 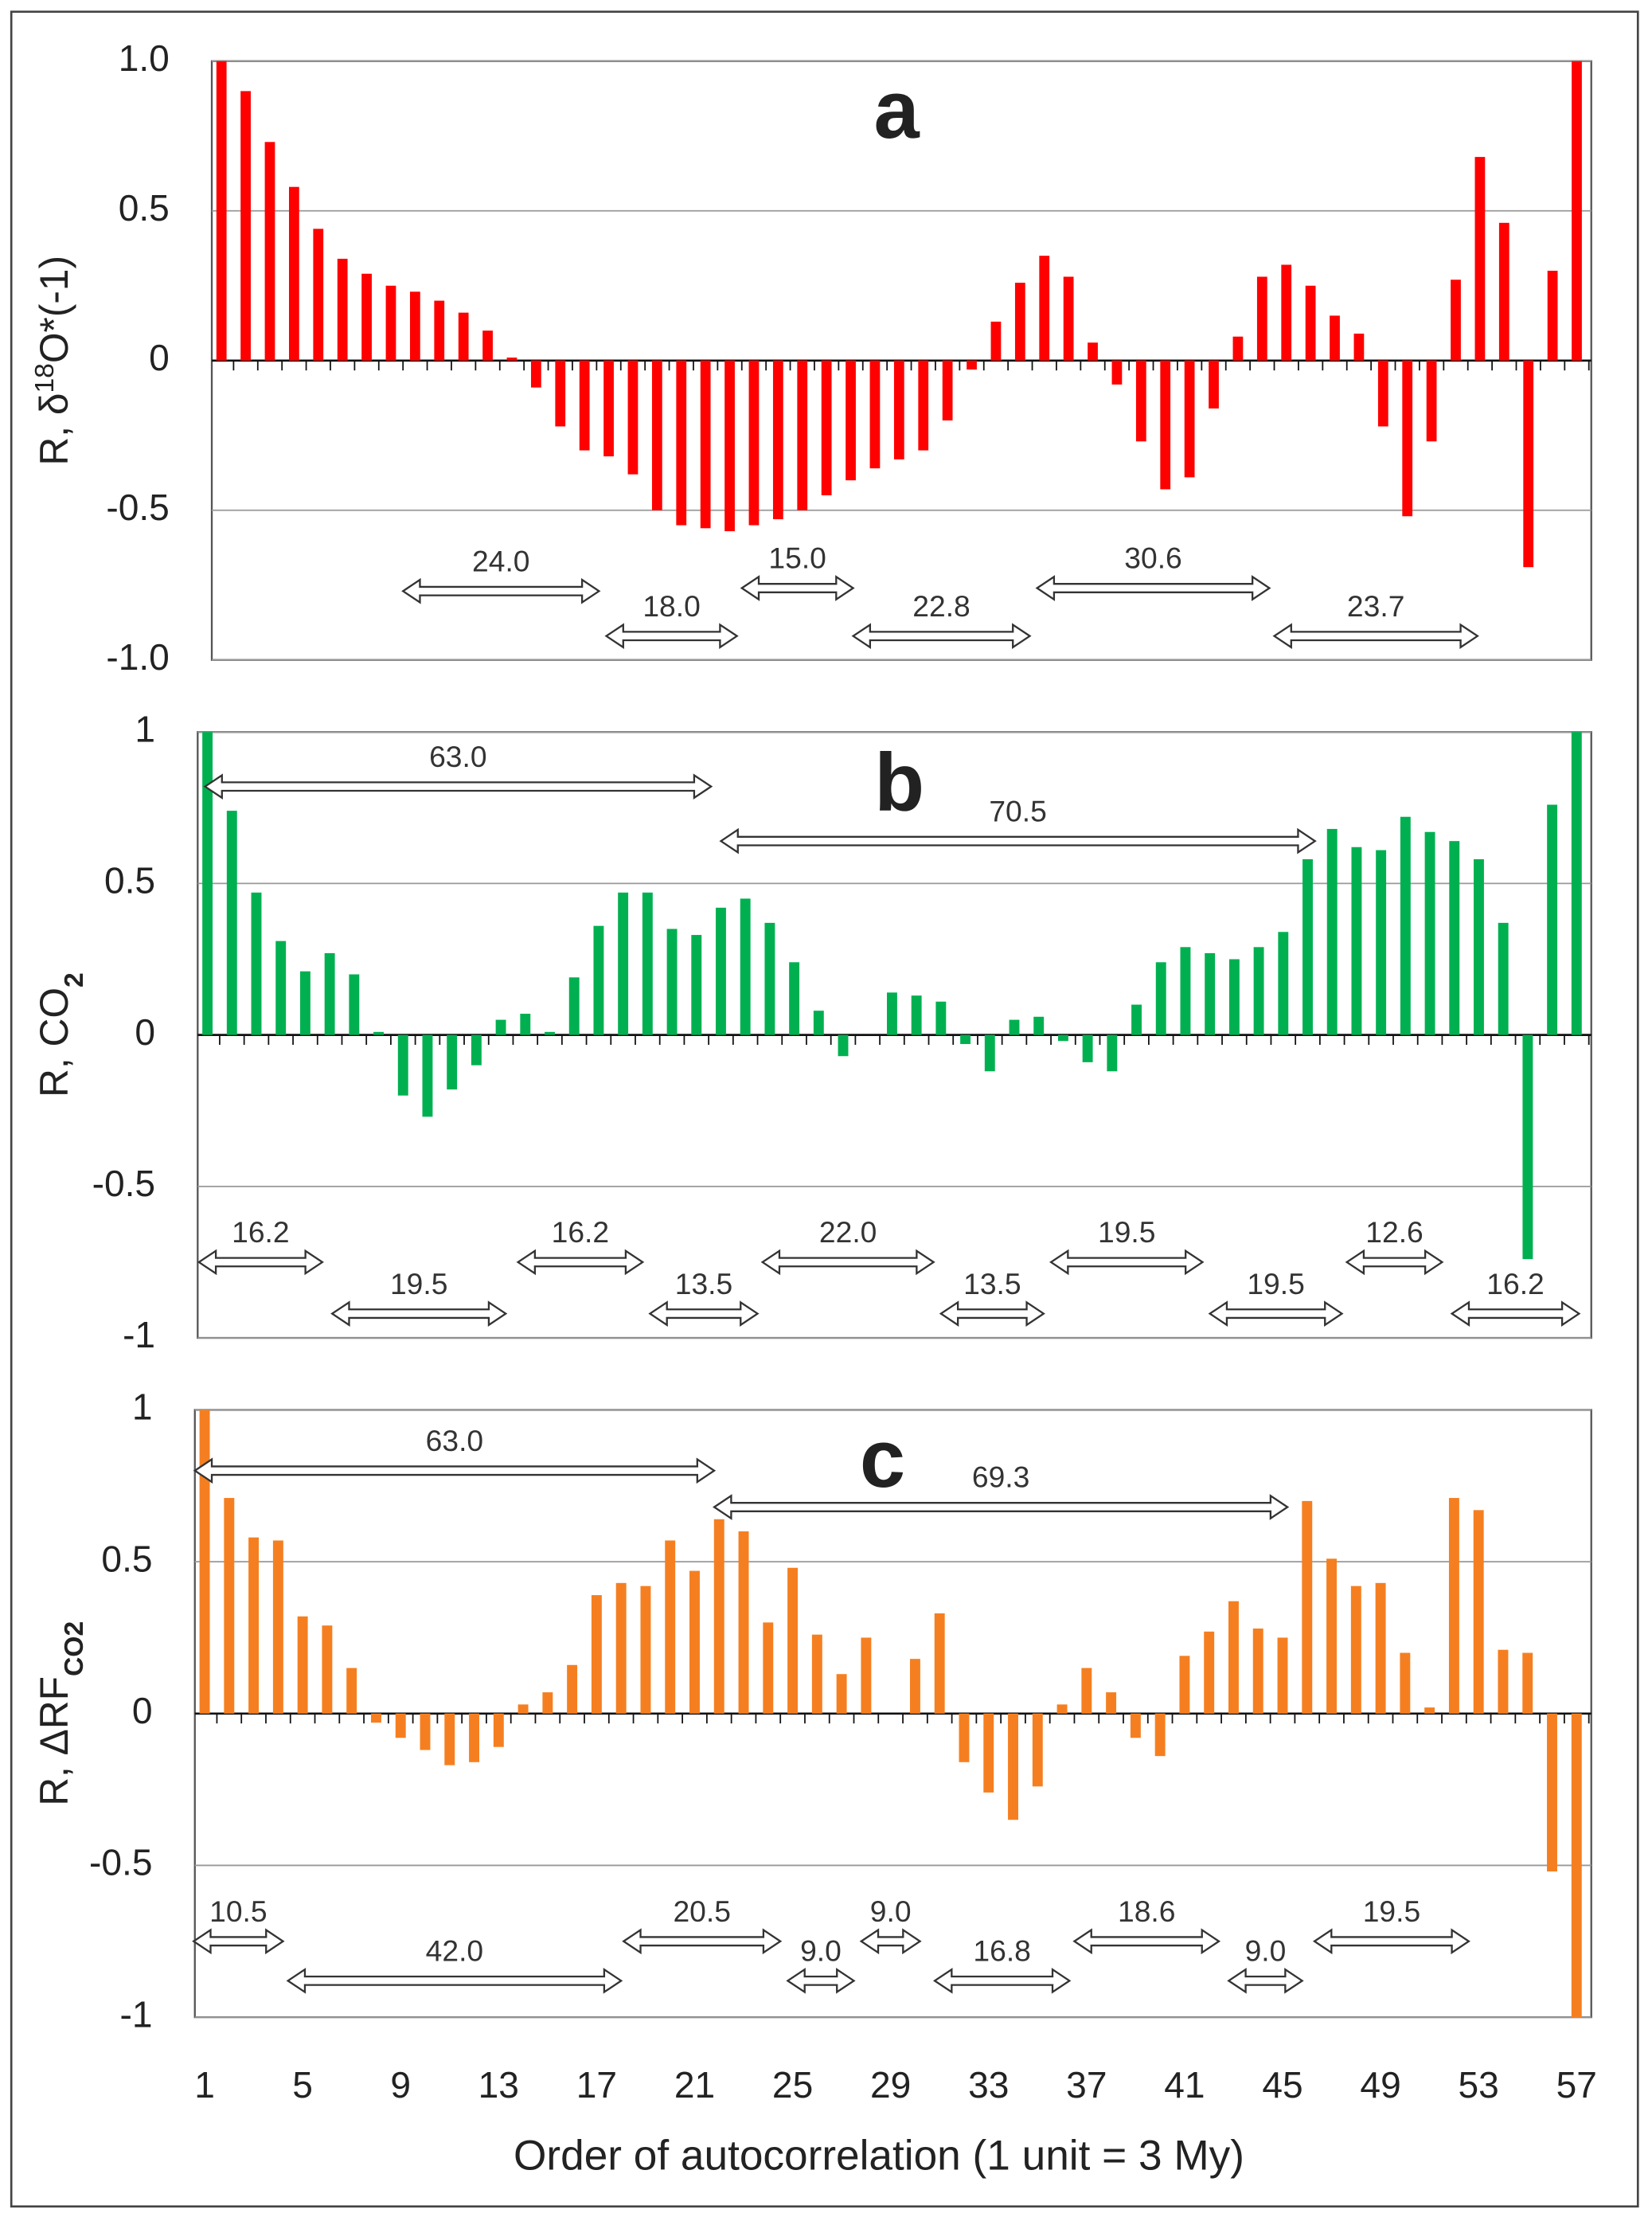 What do you see at coordinates (1394, 1232) in the screenshot?
I see `span-label: 12.6` at bounding box center [1394, 1232].